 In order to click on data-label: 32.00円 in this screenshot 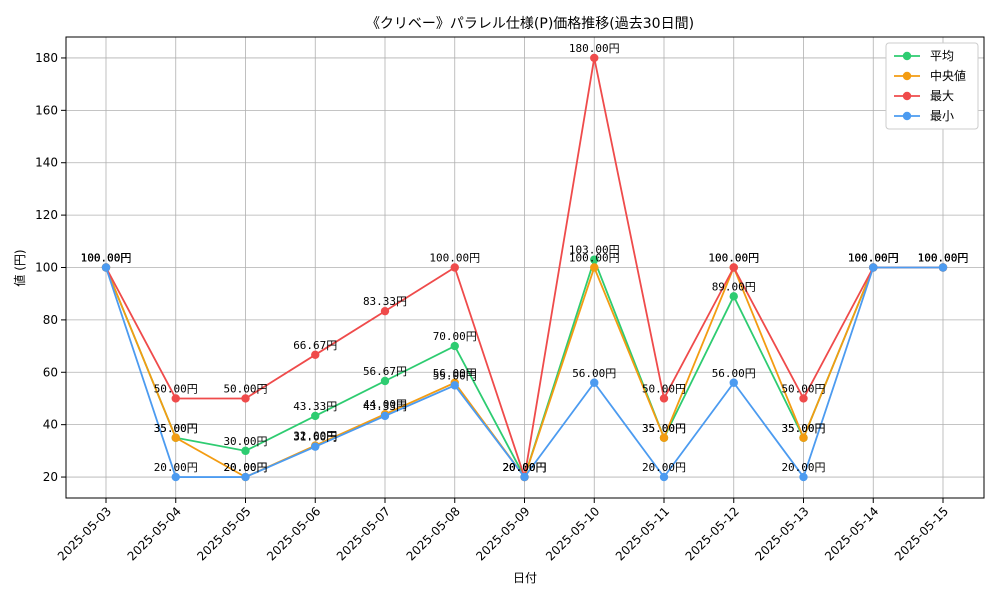, I will do `click(315, 436)`.